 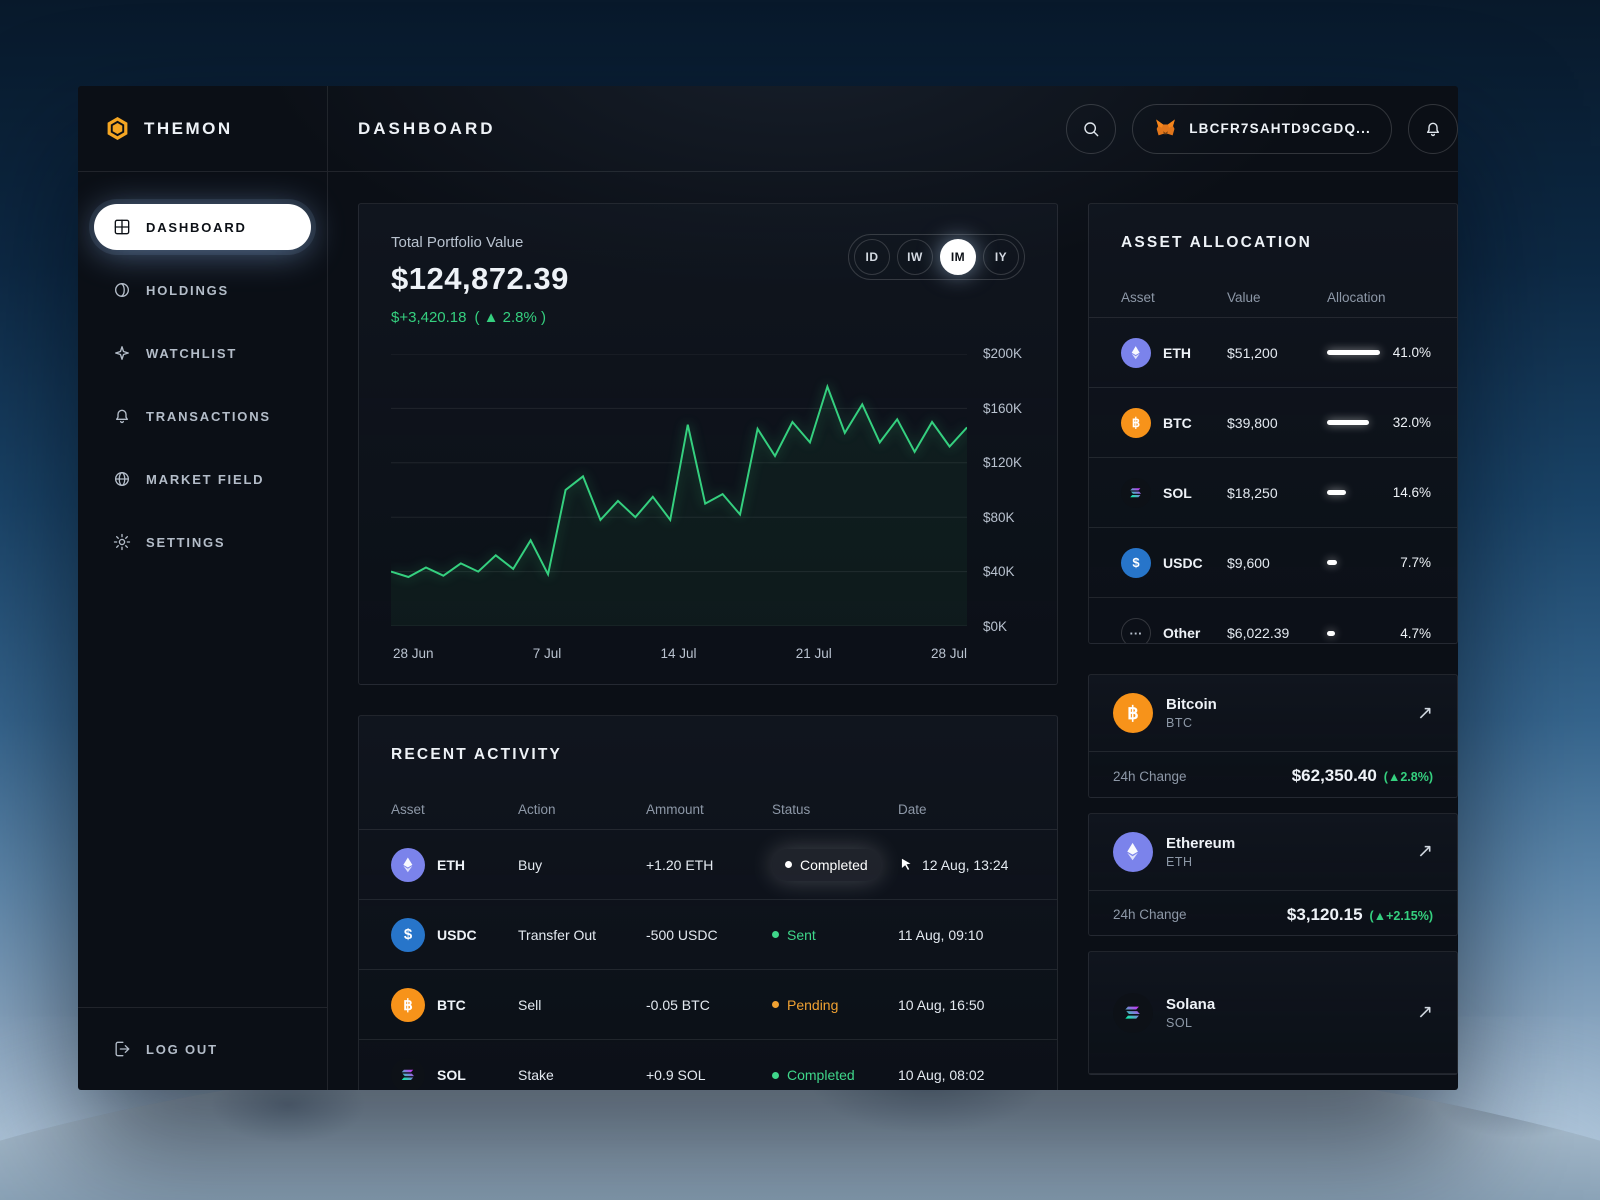 I want to click on brand-name: THEMON, so click(x=188, y=128).